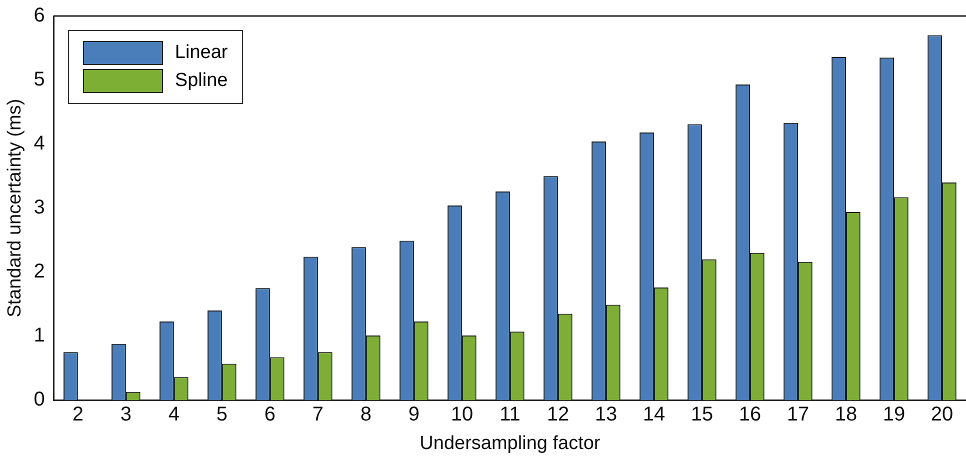 The image size is (966, 463). I want to click on x-tick-label: 8, so click(366, 415).